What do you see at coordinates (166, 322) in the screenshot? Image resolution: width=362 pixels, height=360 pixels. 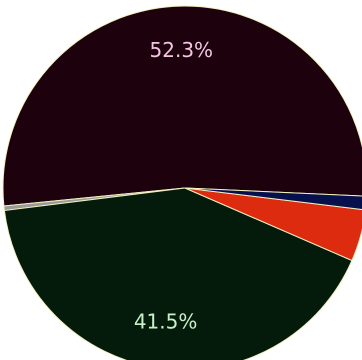 I see `slice-label-2: 41.5%` at bounding box center [166, 322].